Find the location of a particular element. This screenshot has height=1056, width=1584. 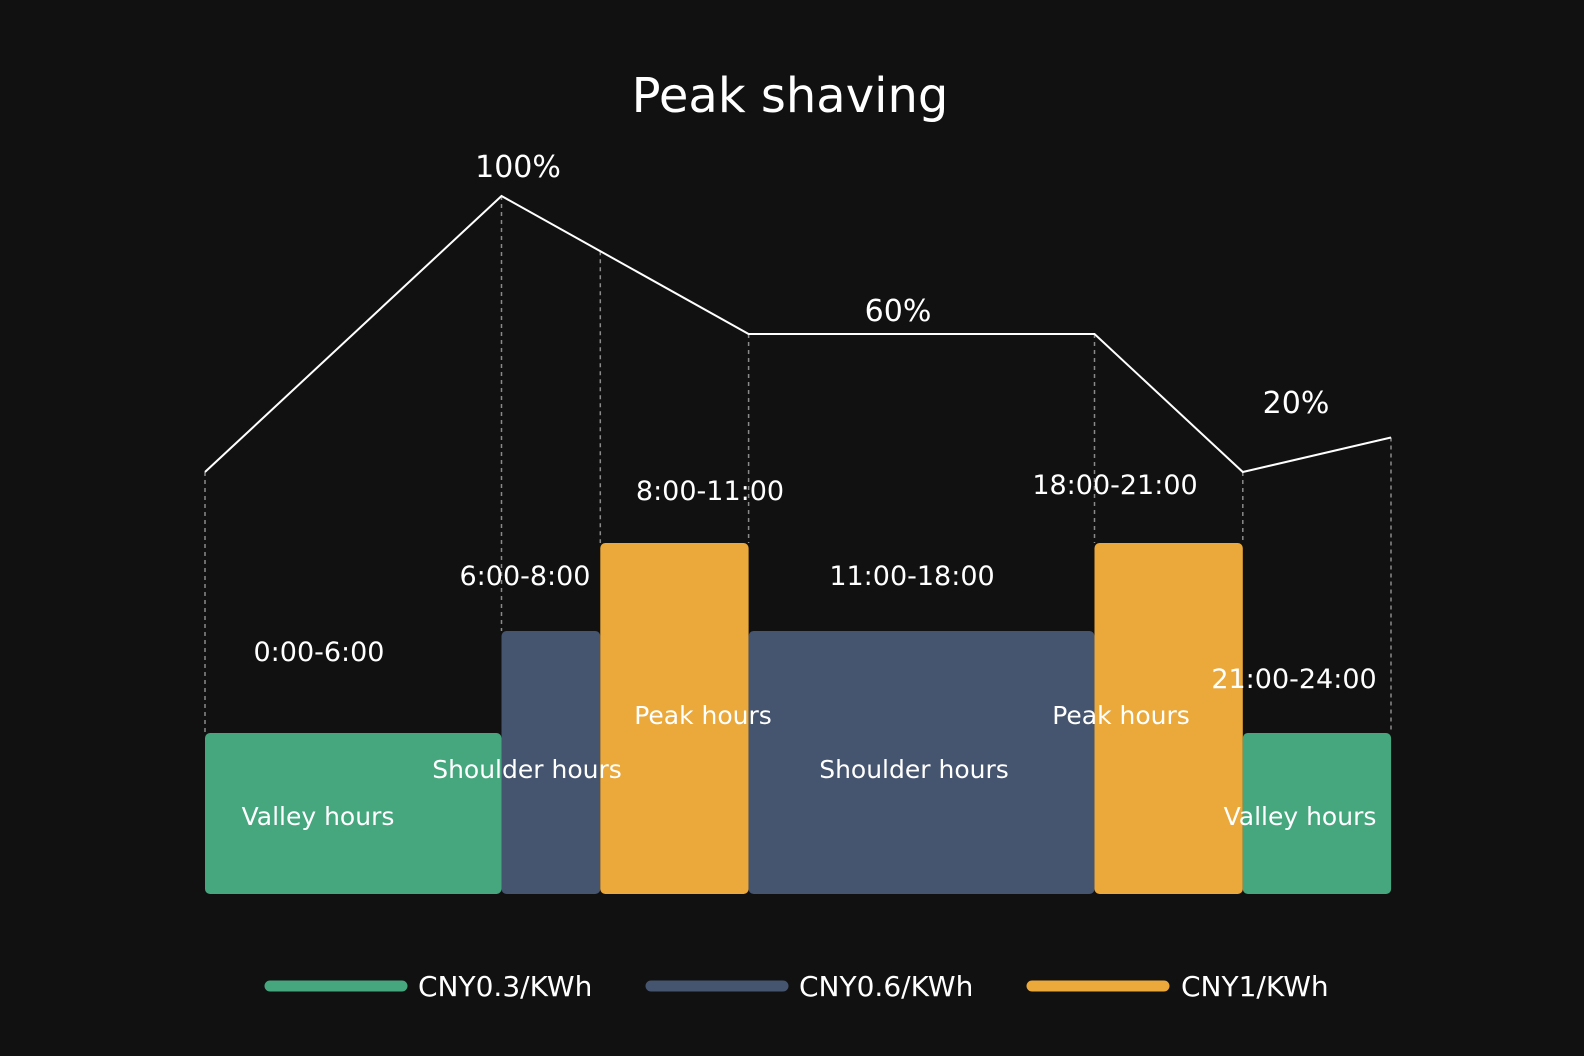

bar-label-peak-2: Peak hours is located at coordinates (1121, 715).